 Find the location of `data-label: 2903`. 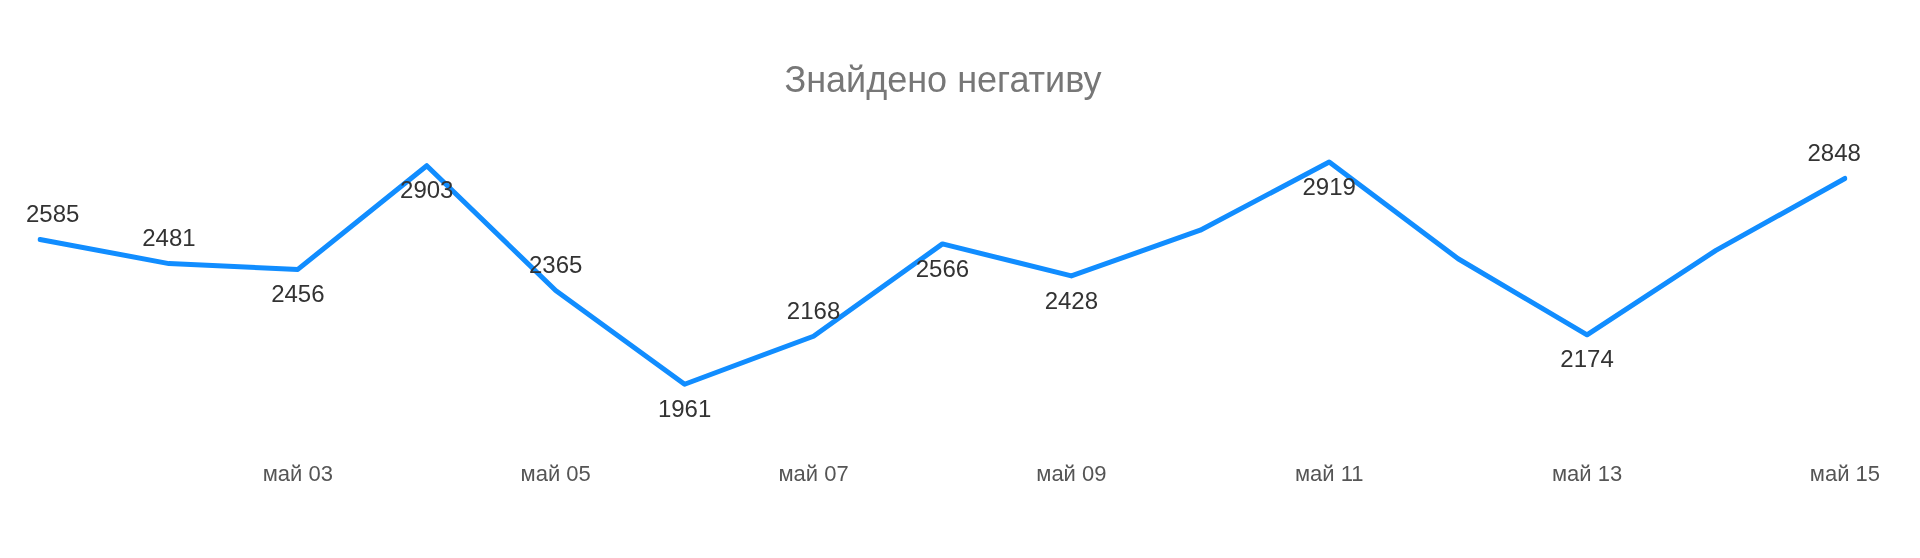

data-label: 2903 is located at coordinates (427, 190).